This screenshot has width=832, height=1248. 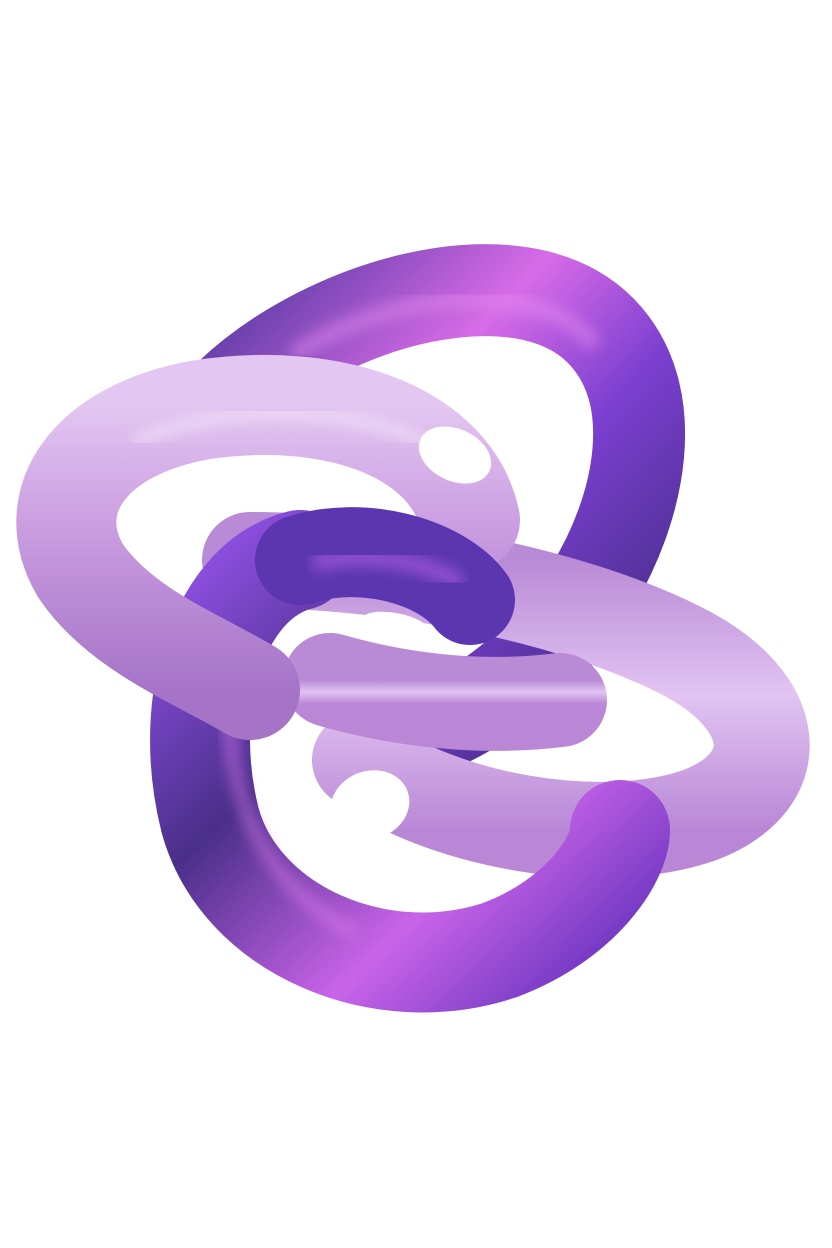 I want to click on knot-hole-center, so click(x=395, y=625).